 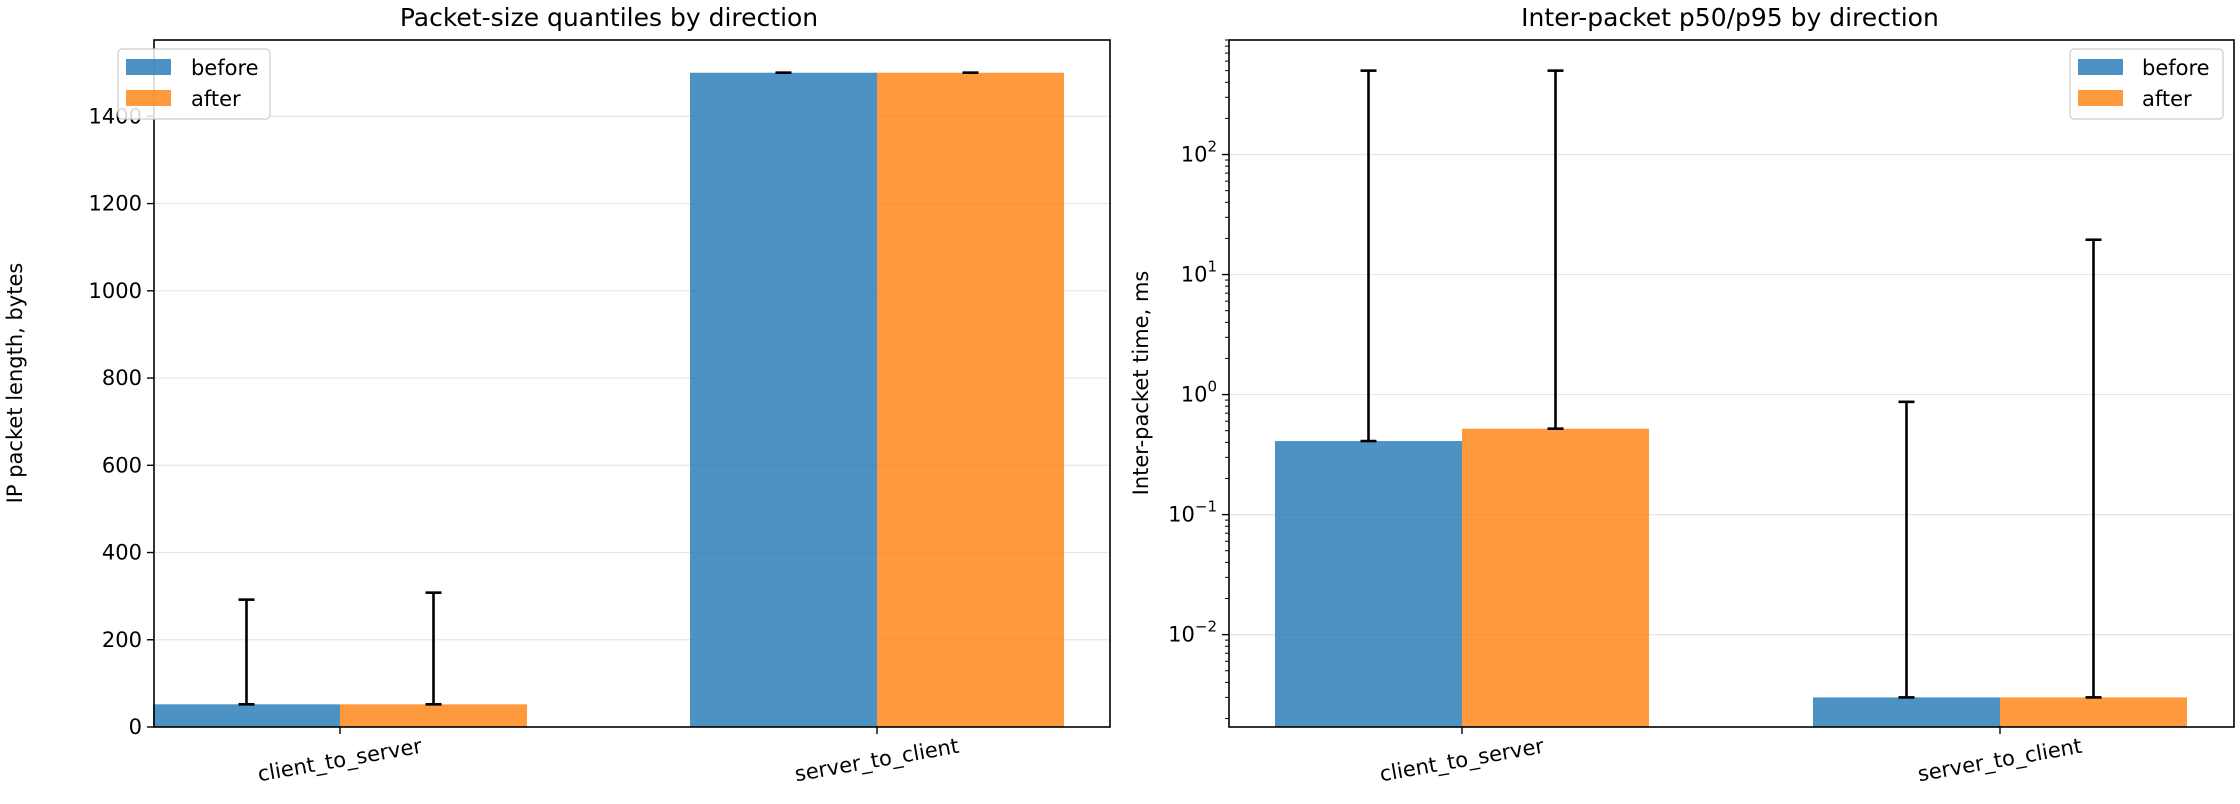 What do you see at coordinates (1192, 512) in the screenshot?
I see `y-tick-label: 10⁻¹` at bounding box center [1192, 512].